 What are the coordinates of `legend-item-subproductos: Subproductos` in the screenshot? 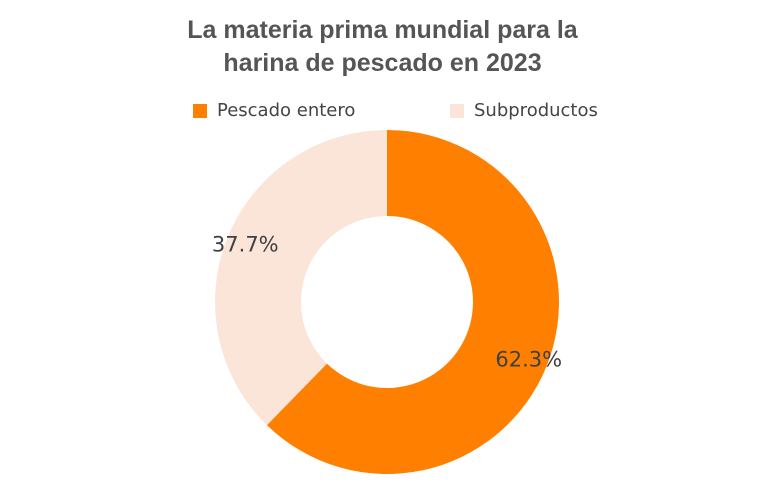 It's located at (524, 110).